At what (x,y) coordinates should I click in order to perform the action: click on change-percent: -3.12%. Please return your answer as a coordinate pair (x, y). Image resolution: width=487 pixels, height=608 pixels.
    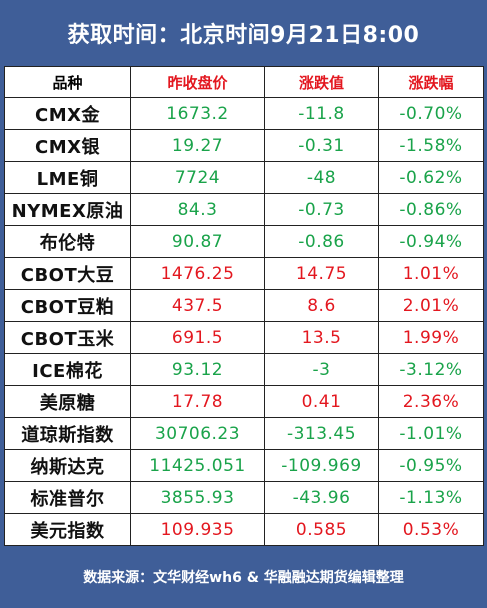
    Looking at the image, I should click on (431, 369).